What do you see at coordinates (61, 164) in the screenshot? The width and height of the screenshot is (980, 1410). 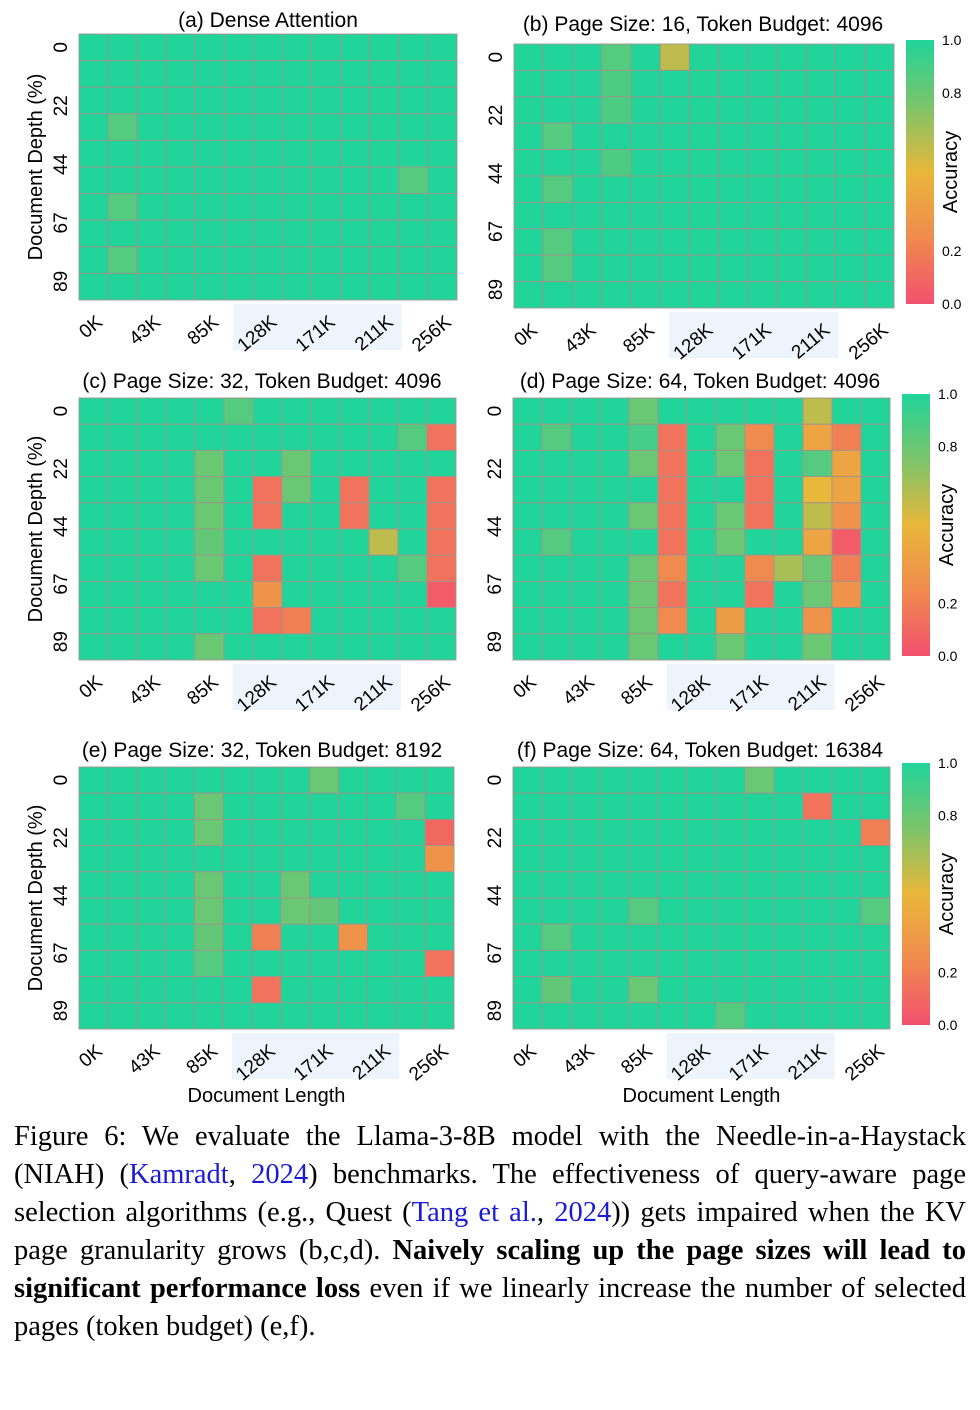 I see `y-tick-label: 44` at bounding box center [61, 164].